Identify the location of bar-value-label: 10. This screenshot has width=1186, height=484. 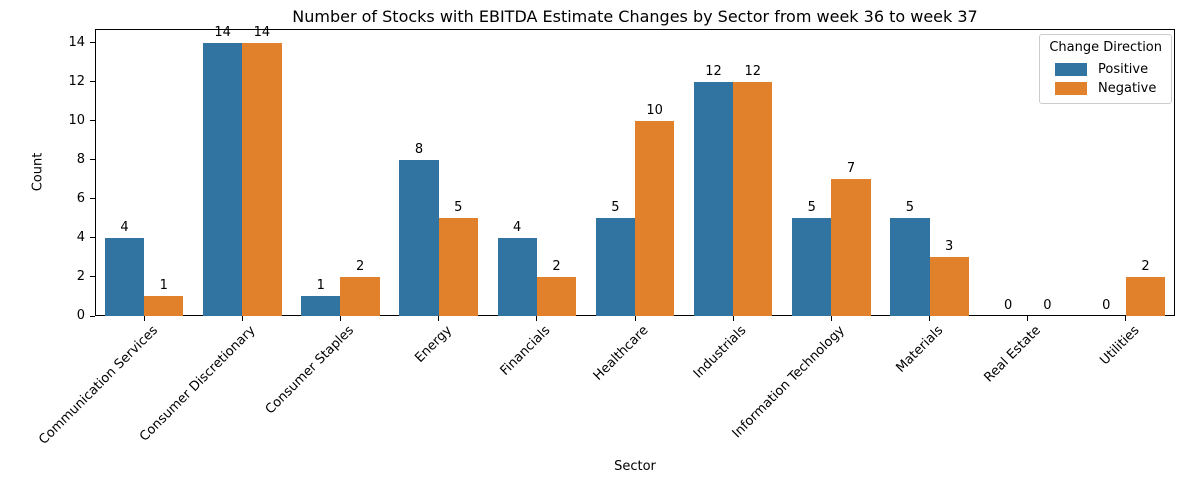
(654, 110).